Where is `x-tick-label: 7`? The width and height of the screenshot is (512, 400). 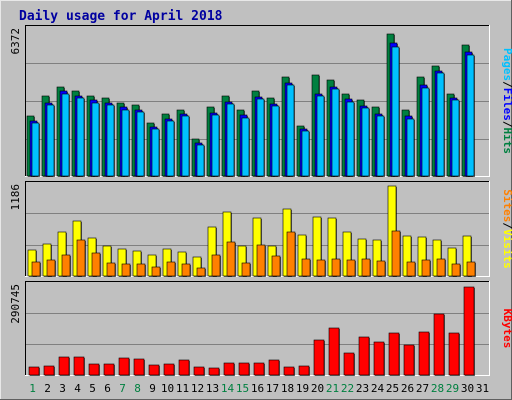 x-tick-label: 7 is located at coordinates (122, 388).